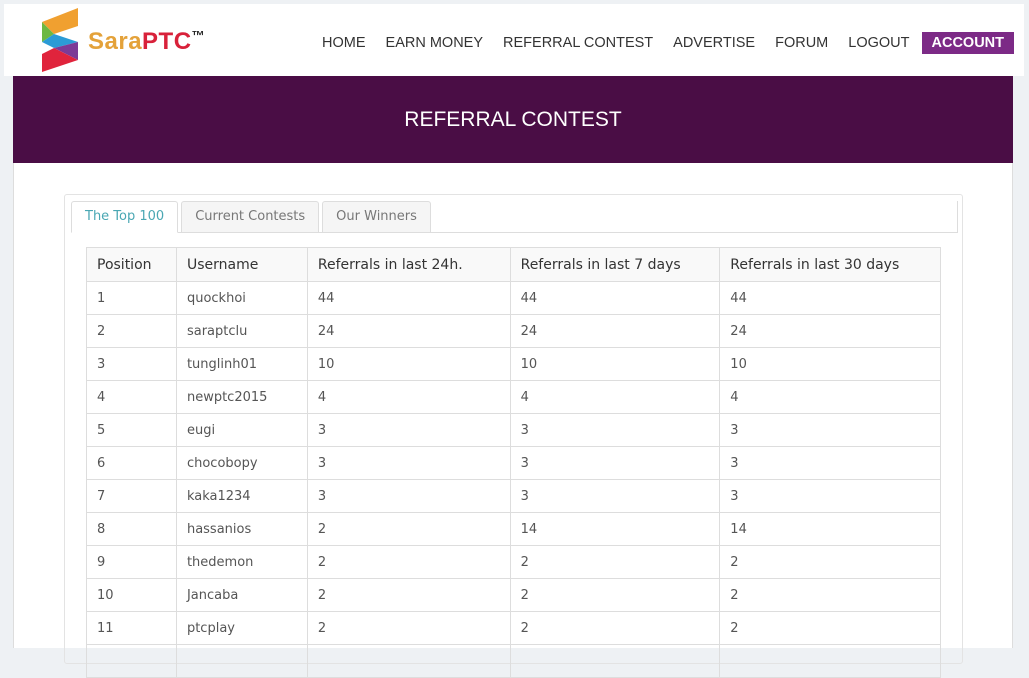 The width and height of the screenshot is (1029, 678). What do you see at coordinates (131, 529) in the screenshot?
I see `table-cell: 8` at bounding box center [131, 529].